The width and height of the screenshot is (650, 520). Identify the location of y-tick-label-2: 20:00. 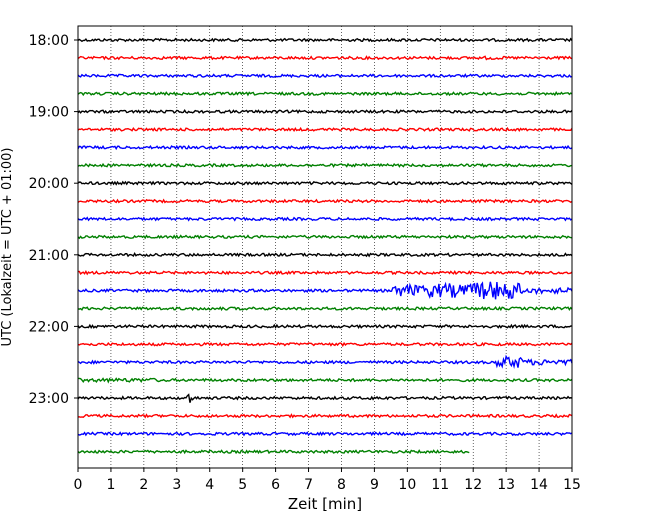
(49, 184).